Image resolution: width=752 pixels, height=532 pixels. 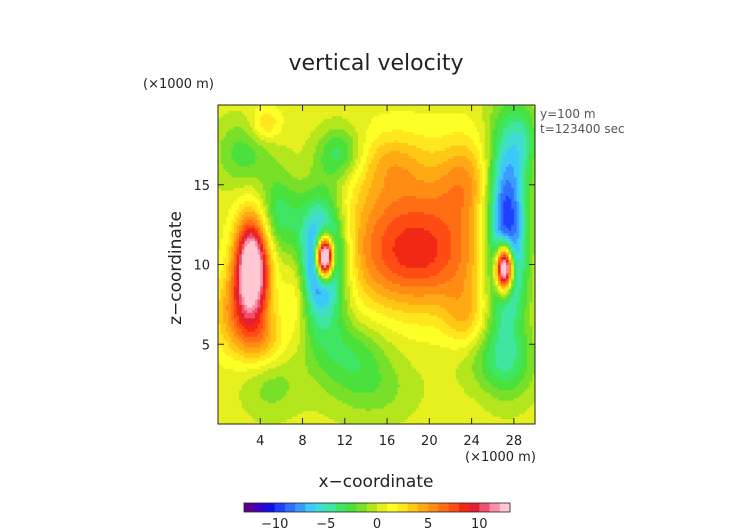 What do you see at coordinates (375, 63) in the screenshot?
I see `chart-title: vertical velocity` at bounding box center [375, 63].